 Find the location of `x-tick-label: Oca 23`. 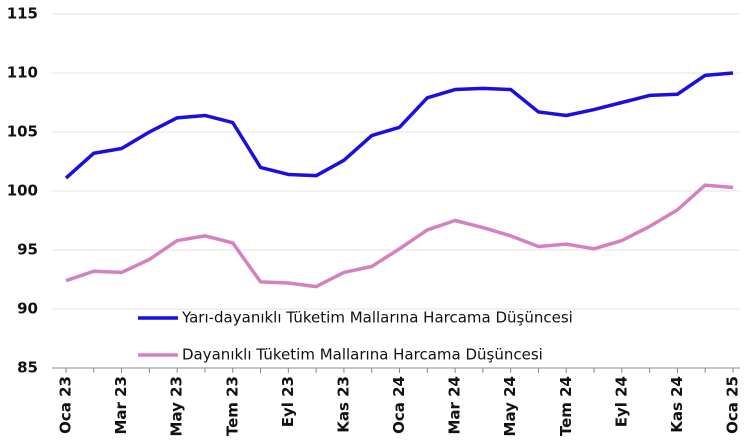

x-tick-label: Oca 23 is located at coordinates (66, 405).